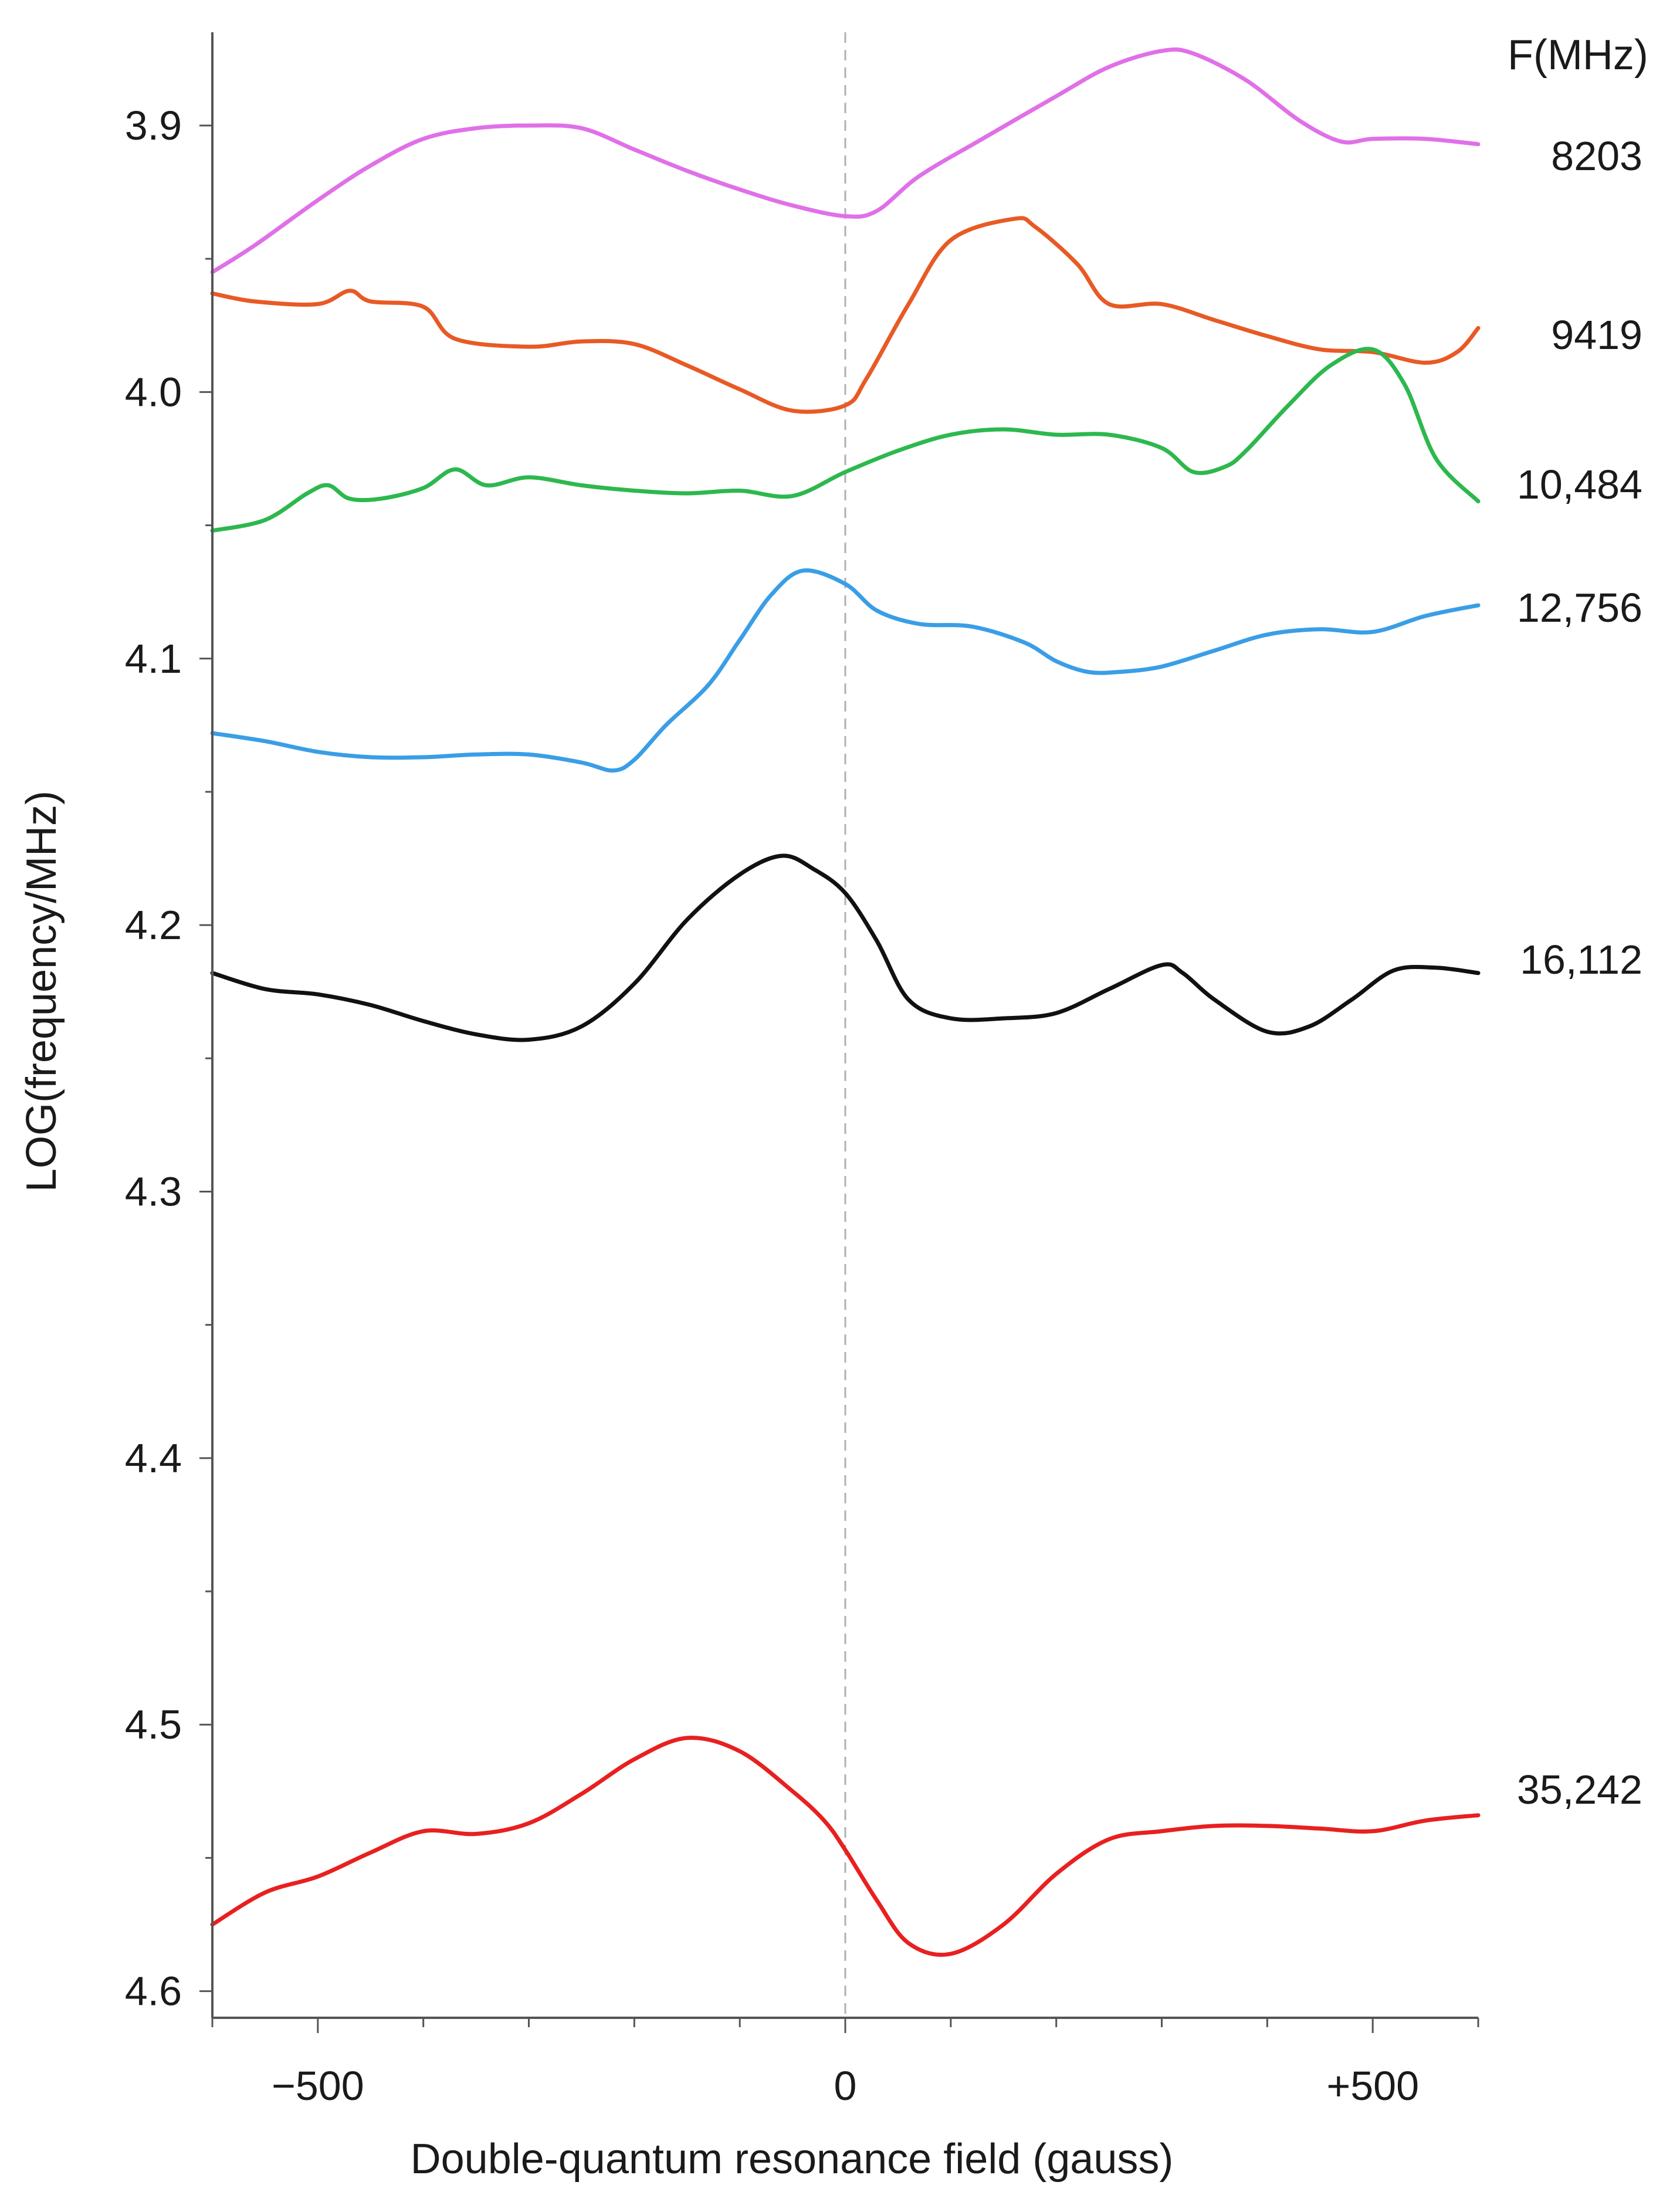 Image resolution: width=1680 pixels, height=2192 pixels. What do you see at coordinates (1579, 608) in the screenshot?
I see `series-frequency-label: 12,756` at bounding box center [1579, 608].